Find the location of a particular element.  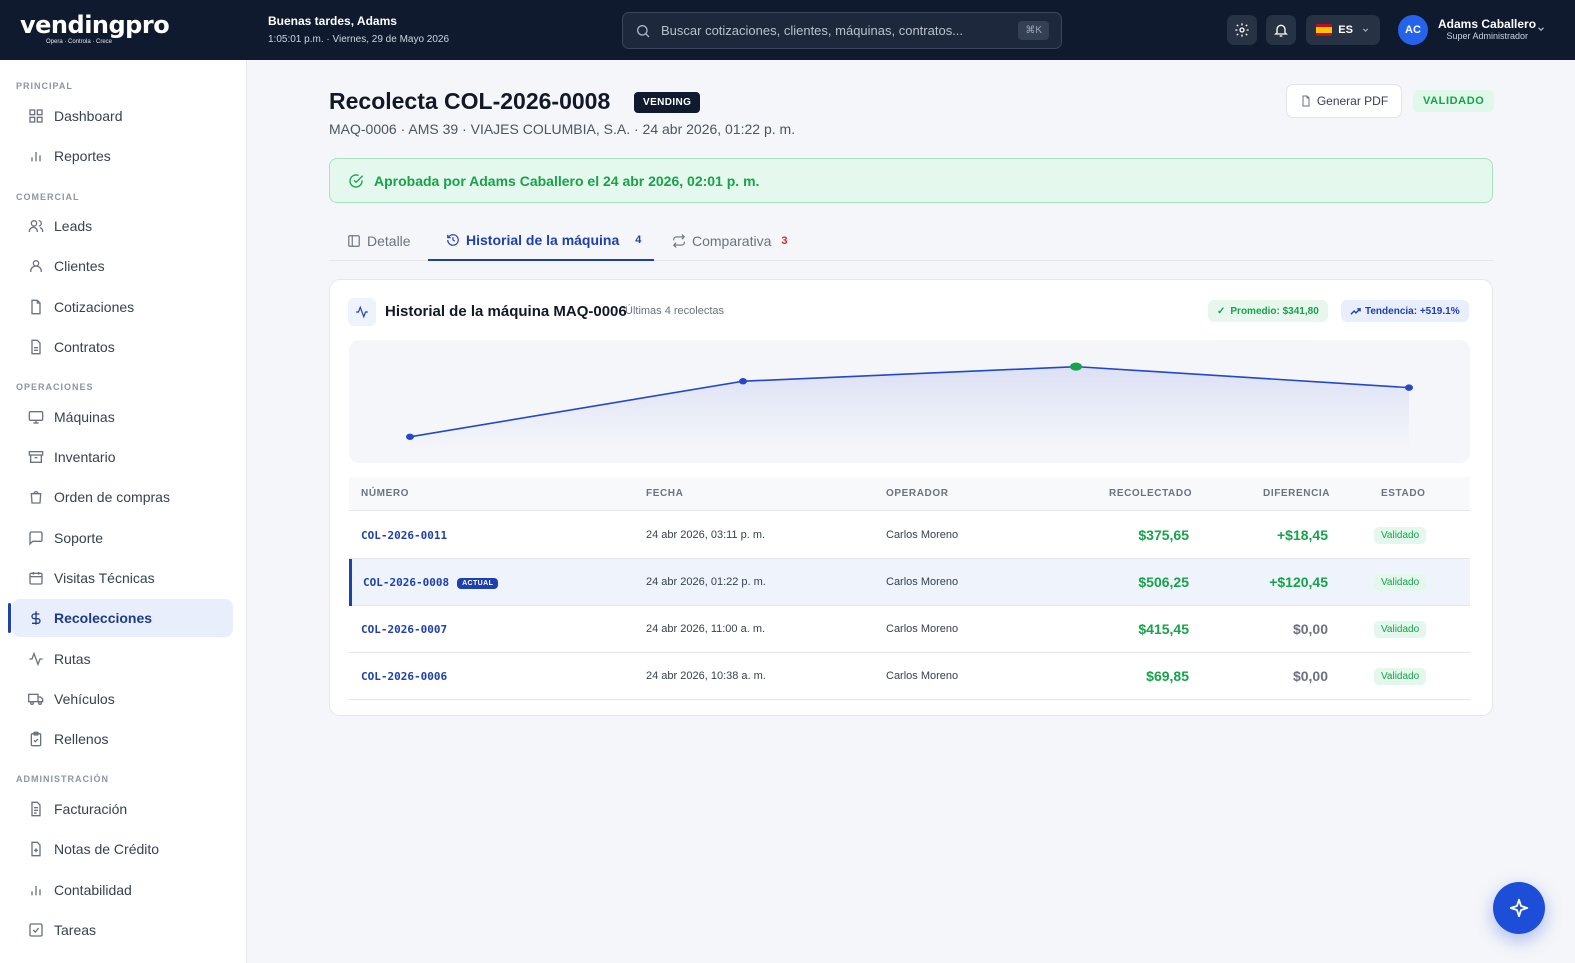

collection-date: 24 abr 2026, 11:00 a. m. is located at coordinates (706, 629).